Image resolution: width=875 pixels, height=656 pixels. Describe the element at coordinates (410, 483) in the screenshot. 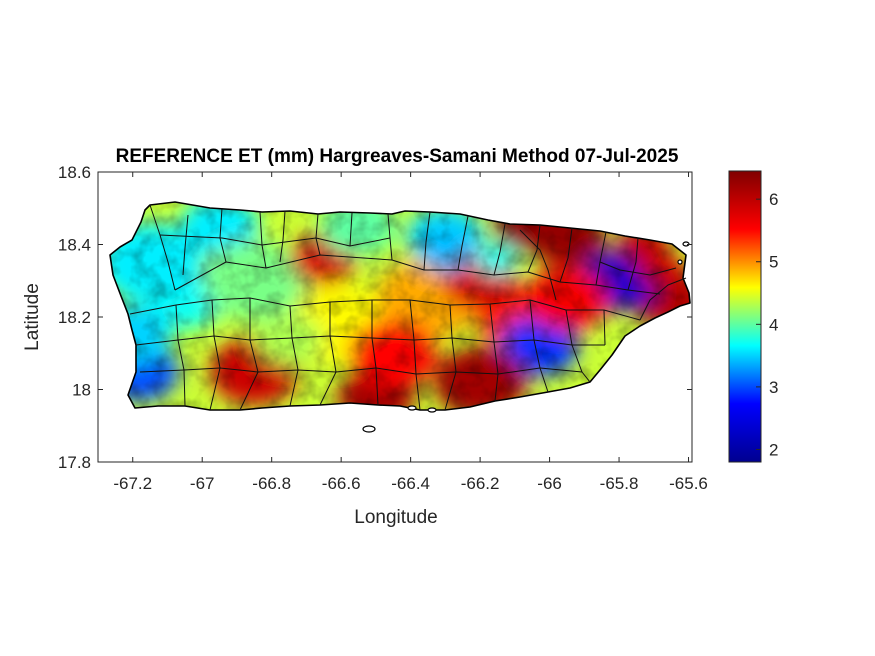

I see `x-tick-label: -66.4` at that location.